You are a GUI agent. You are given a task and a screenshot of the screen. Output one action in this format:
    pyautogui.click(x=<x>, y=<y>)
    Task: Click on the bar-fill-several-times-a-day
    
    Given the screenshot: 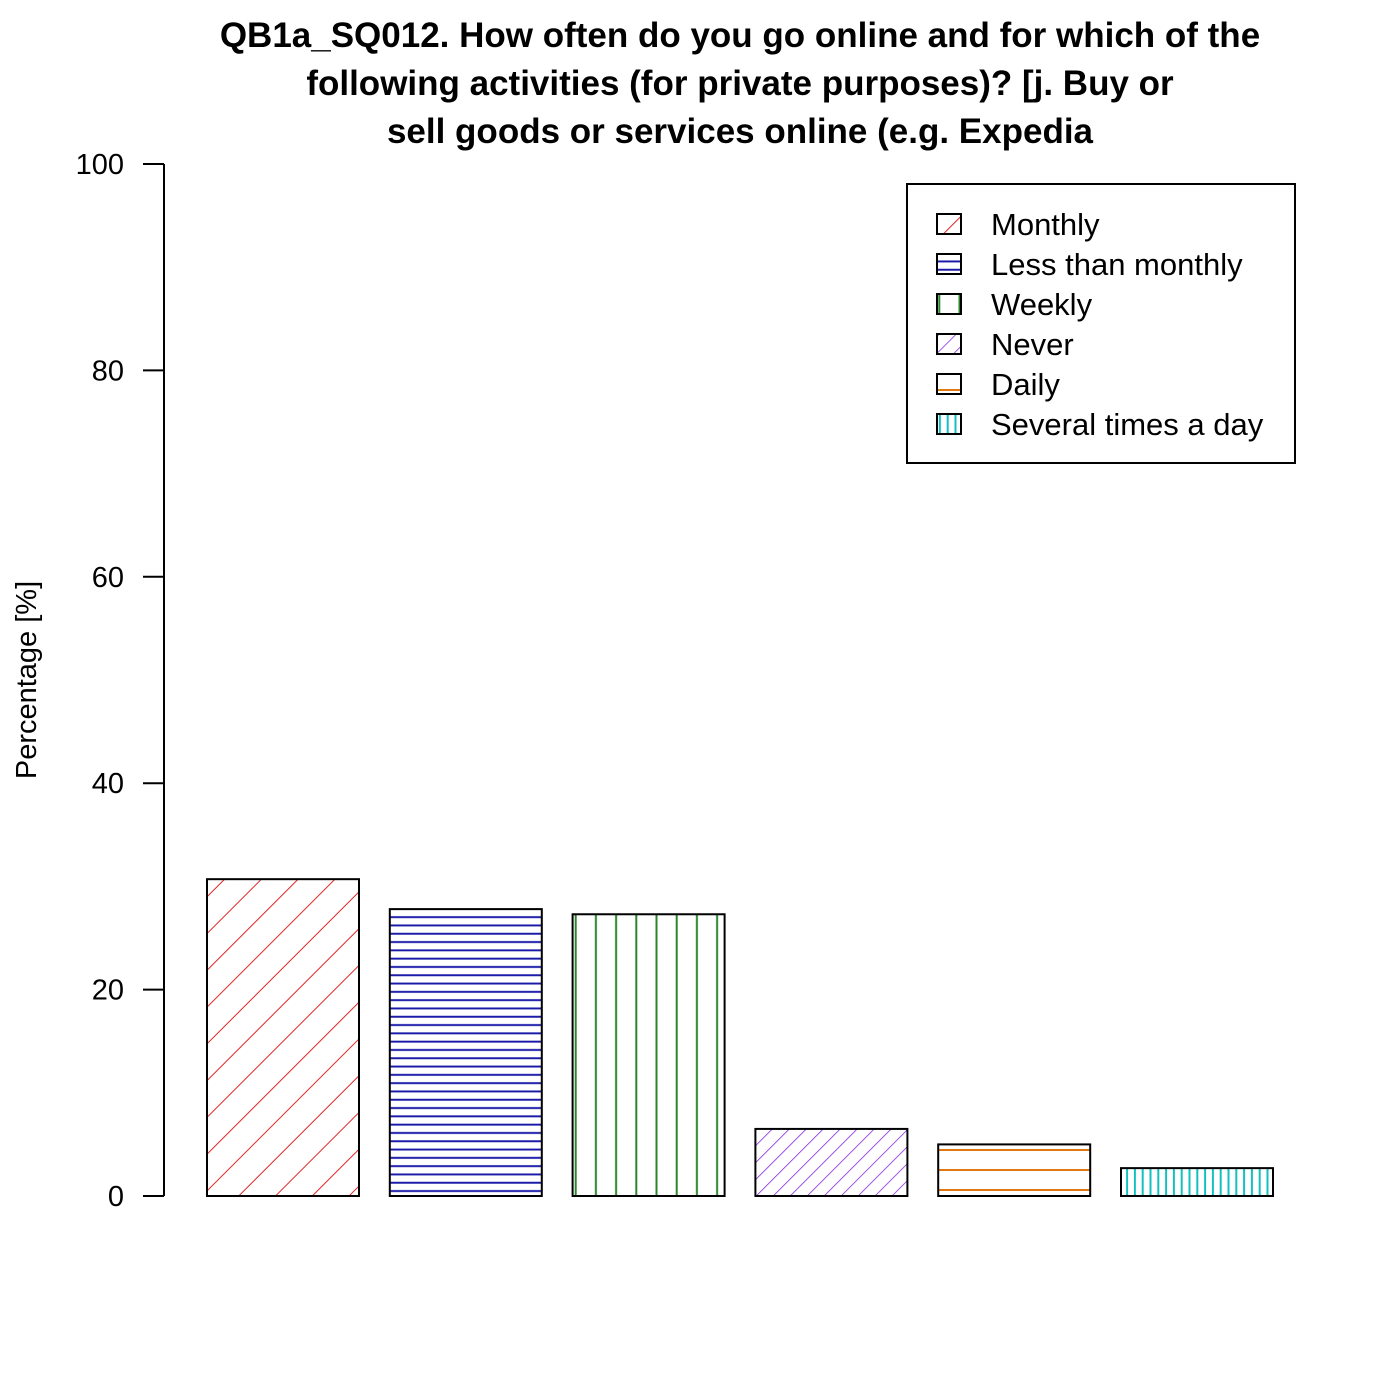 What is the action you would take?
    pyautogui.click(x=1197, y=1182)
    